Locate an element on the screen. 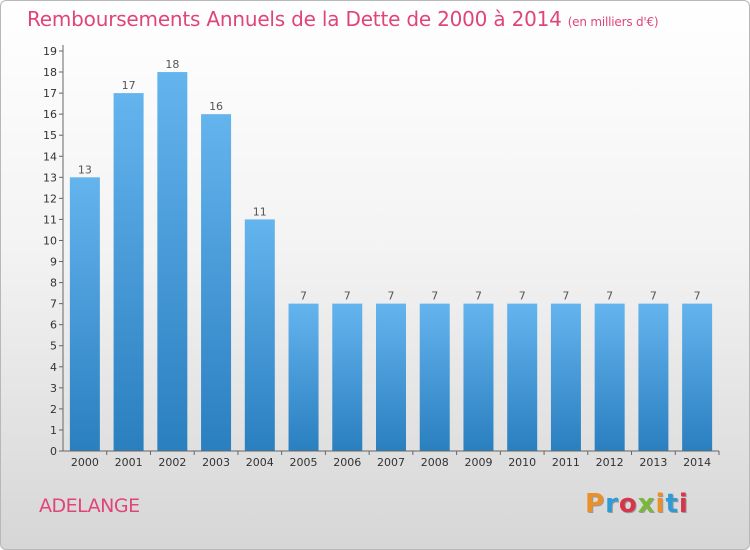  y-tick-label: 3 is located at coordinates (53, 388).